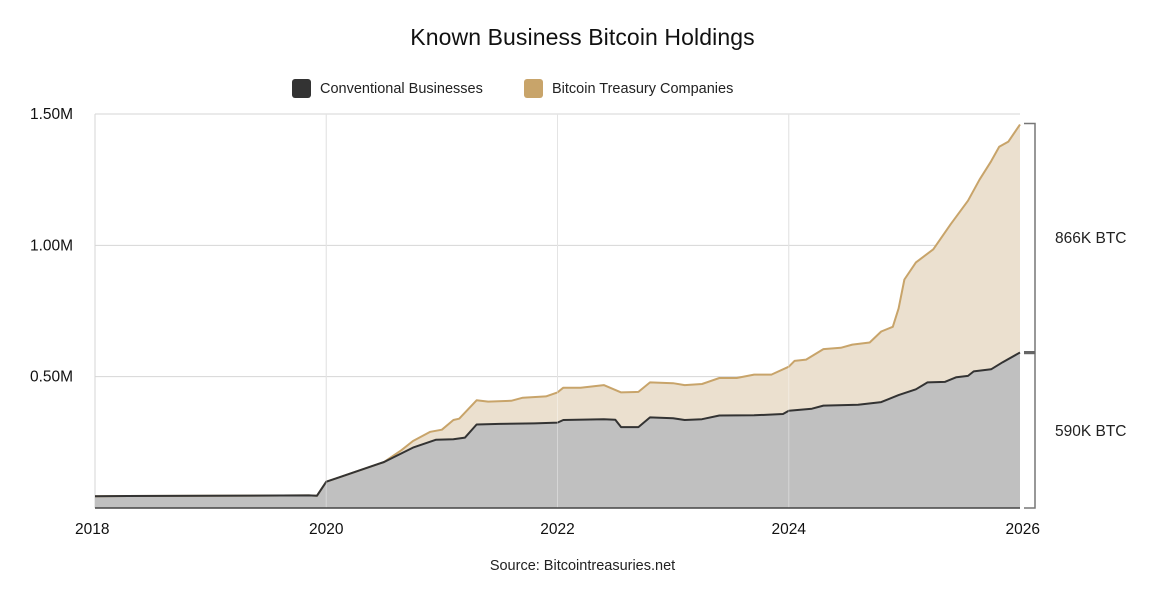  What do you see at coordinates (557, 529) in the screenshot?
I see `x-tick-label: 2022` at bounding box center [557, 529].